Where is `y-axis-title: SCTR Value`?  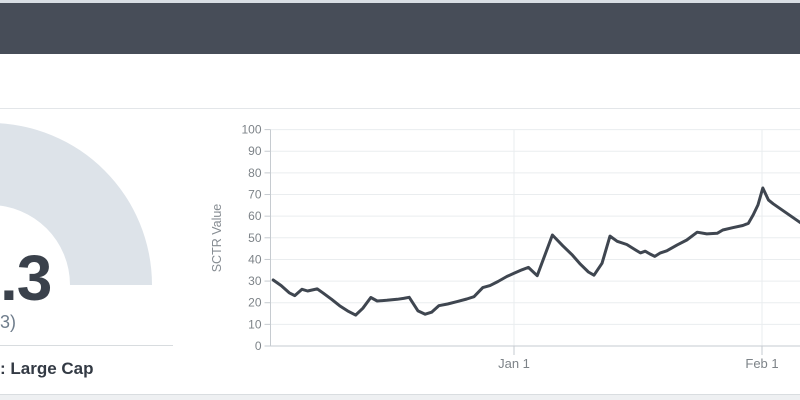
y-axis-title: SCTR Value is located at coordinates (217, 238).